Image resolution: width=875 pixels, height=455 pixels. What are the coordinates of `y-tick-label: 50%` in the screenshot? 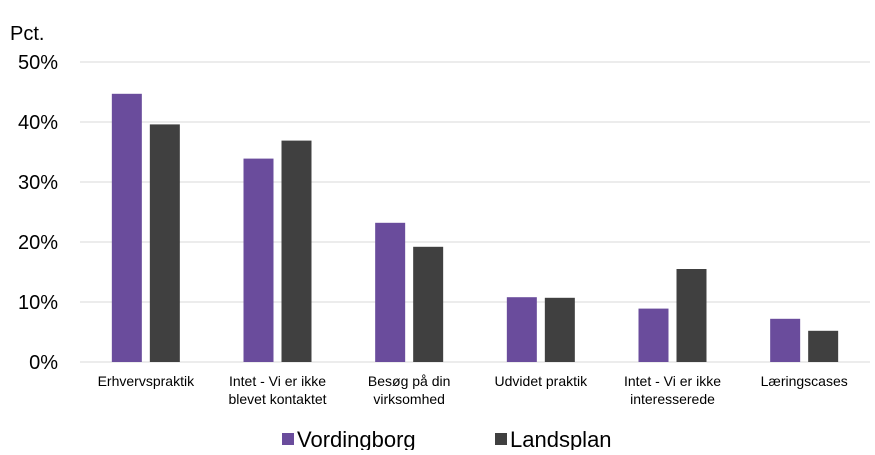 It's located at (38, 63).